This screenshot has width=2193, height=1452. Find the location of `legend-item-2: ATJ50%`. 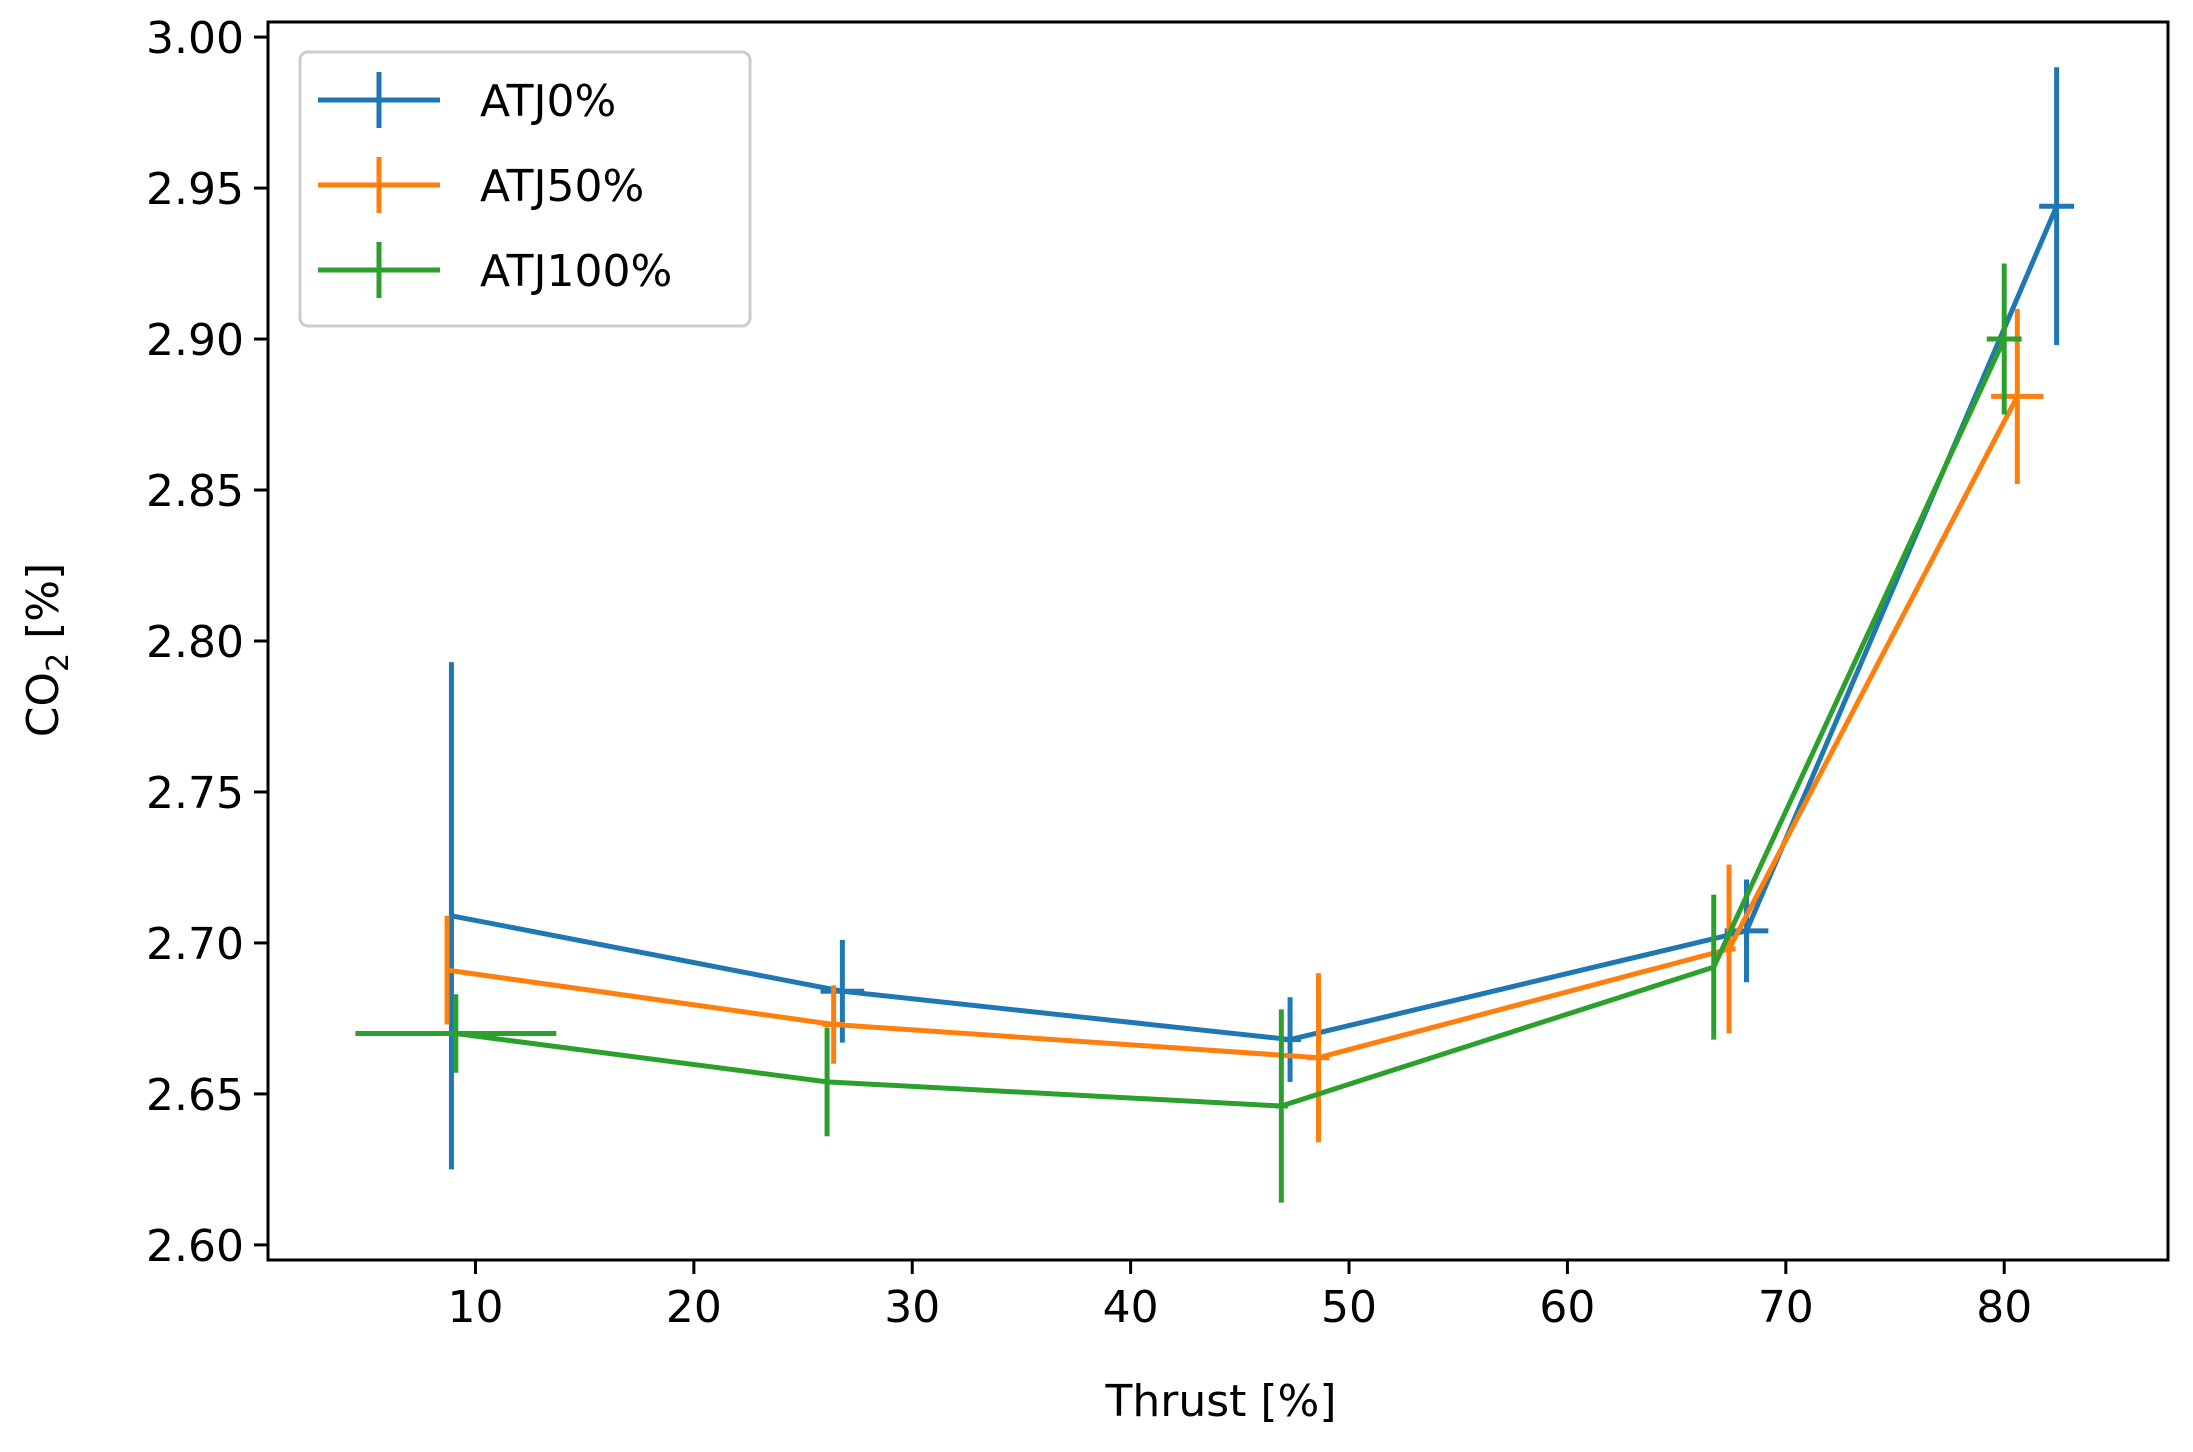

legend-item-2: ATJ50% is located at coordinates (481, 185).